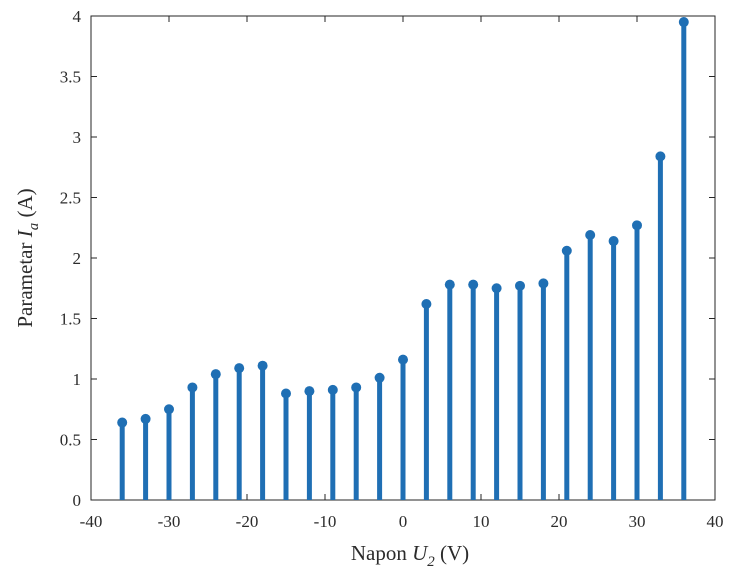 The image size is (730, 575). What do you see at coordinates (452, 553) in the screenshot?
I see `x-axis-label-suffix: (V)` at bounding box center [452, 553].